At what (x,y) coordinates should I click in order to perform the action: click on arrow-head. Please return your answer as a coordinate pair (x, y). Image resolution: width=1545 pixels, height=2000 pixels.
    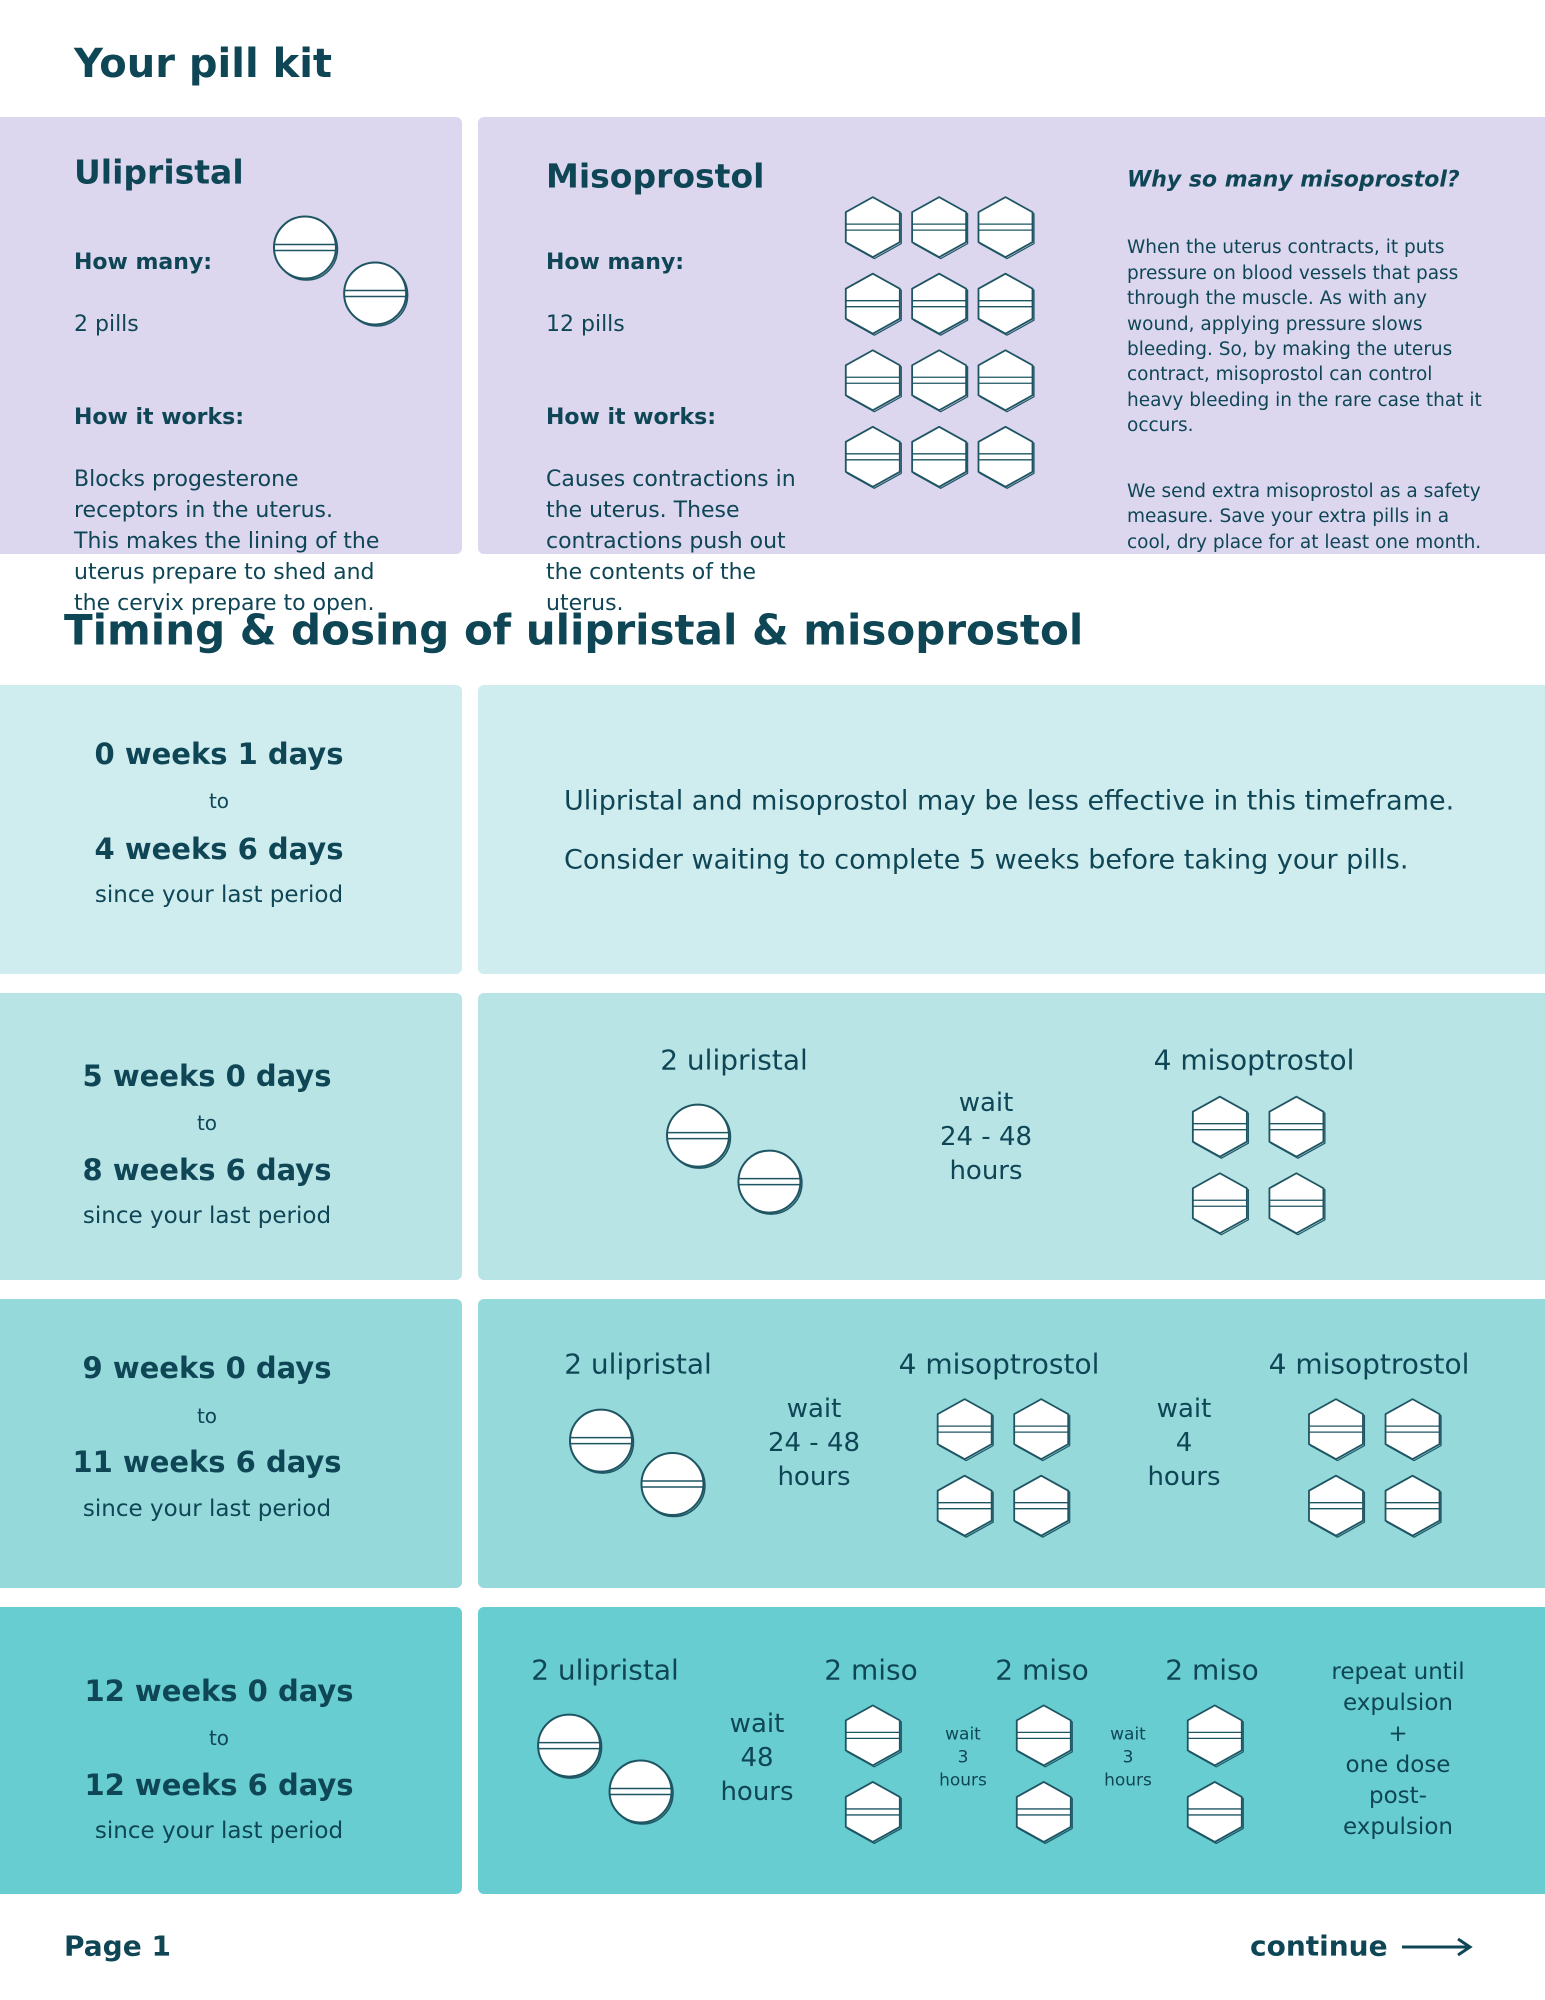
    Looking at the image, I should click on (1465, 1947).